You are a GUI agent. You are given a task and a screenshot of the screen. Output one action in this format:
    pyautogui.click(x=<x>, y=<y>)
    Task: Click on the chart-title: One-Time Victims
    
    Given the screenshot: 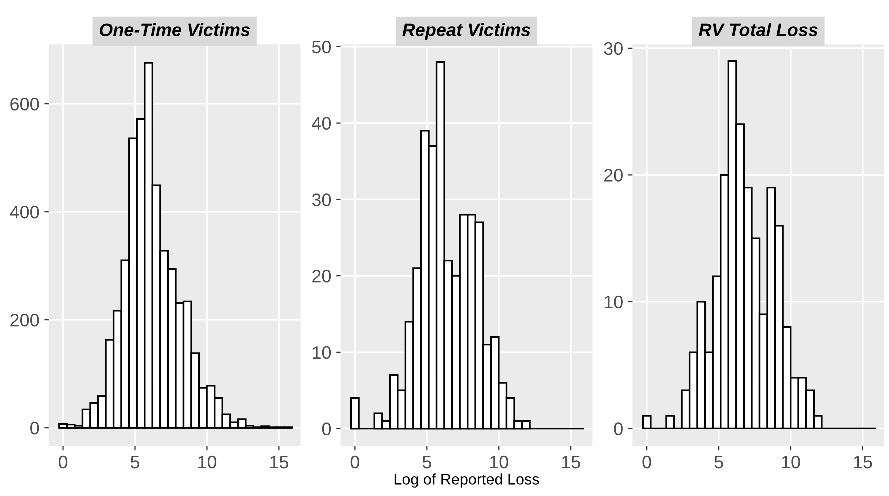 What is the action you would take?
    pyautogui.click(x=175, y=29)
    